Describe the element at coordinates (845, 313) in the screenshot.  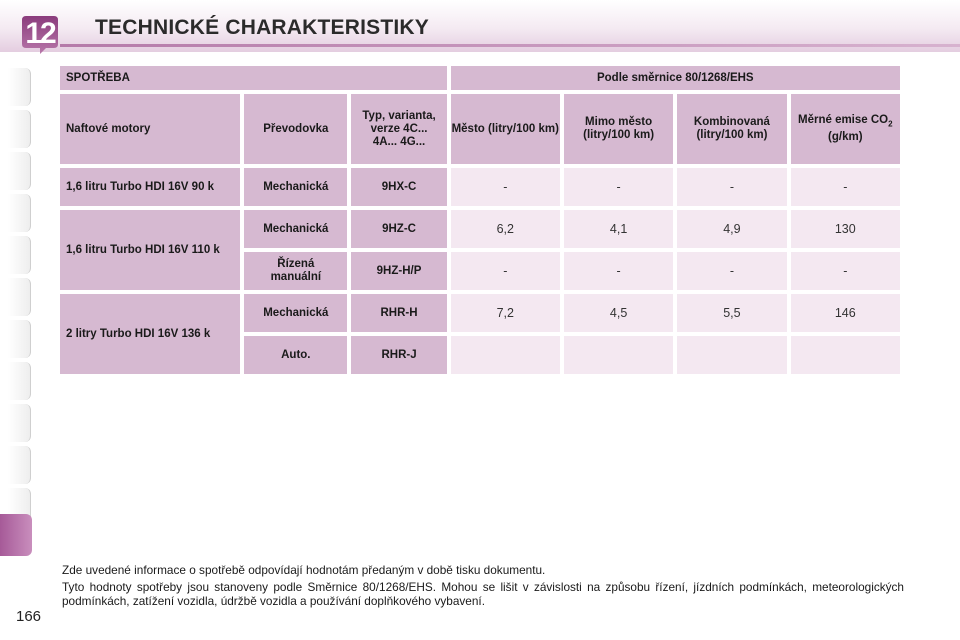
I see `co2-cell: 146` at that location.